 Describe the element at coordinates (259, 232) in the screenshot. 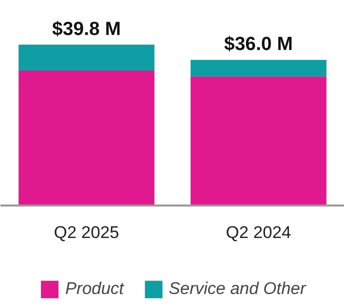

I see `x-tick-label: Q2 2024` at that location.